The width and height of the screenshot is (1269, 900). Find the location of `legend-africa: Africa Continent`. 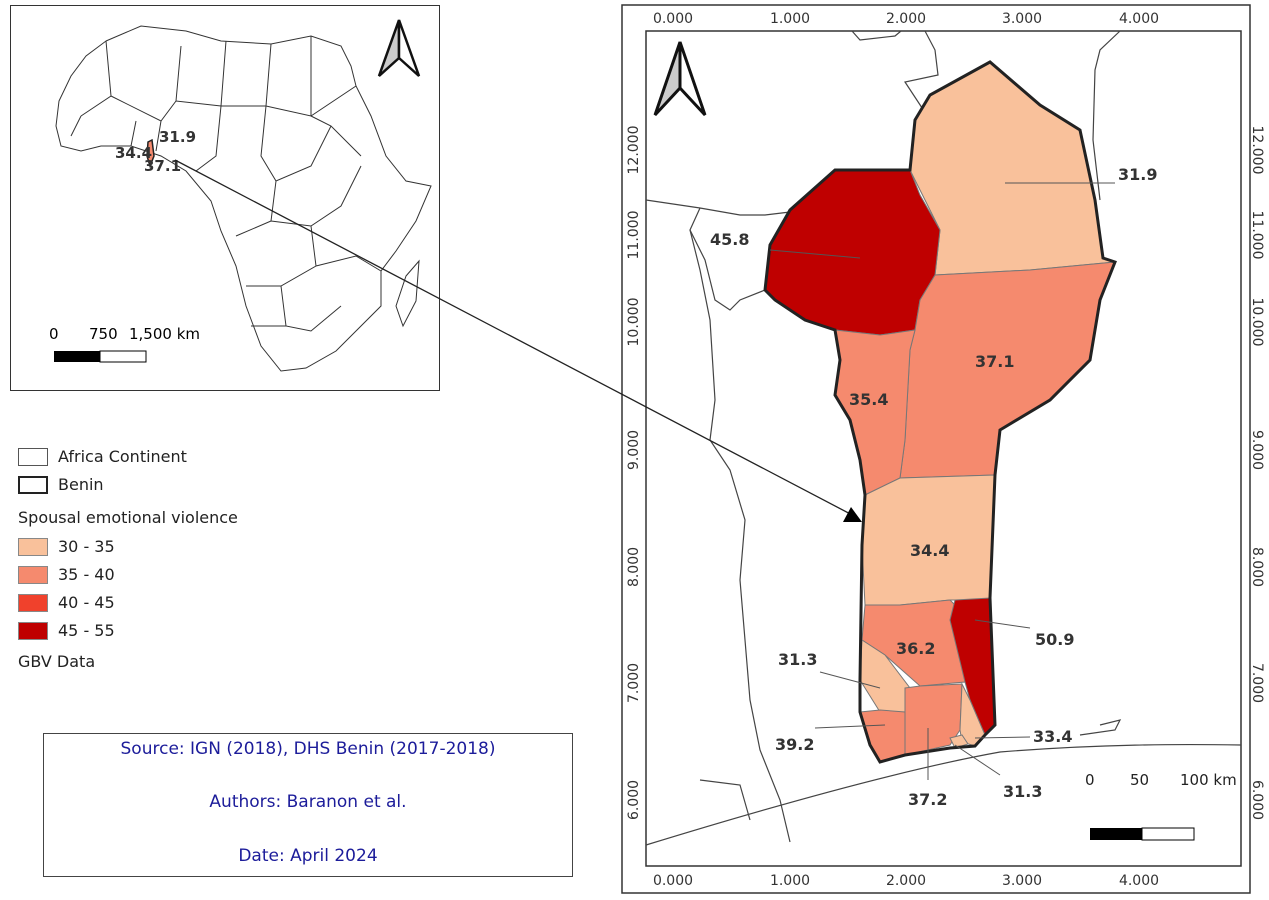

legend-africa: Africa Continent is located at coordinates (102, 456).